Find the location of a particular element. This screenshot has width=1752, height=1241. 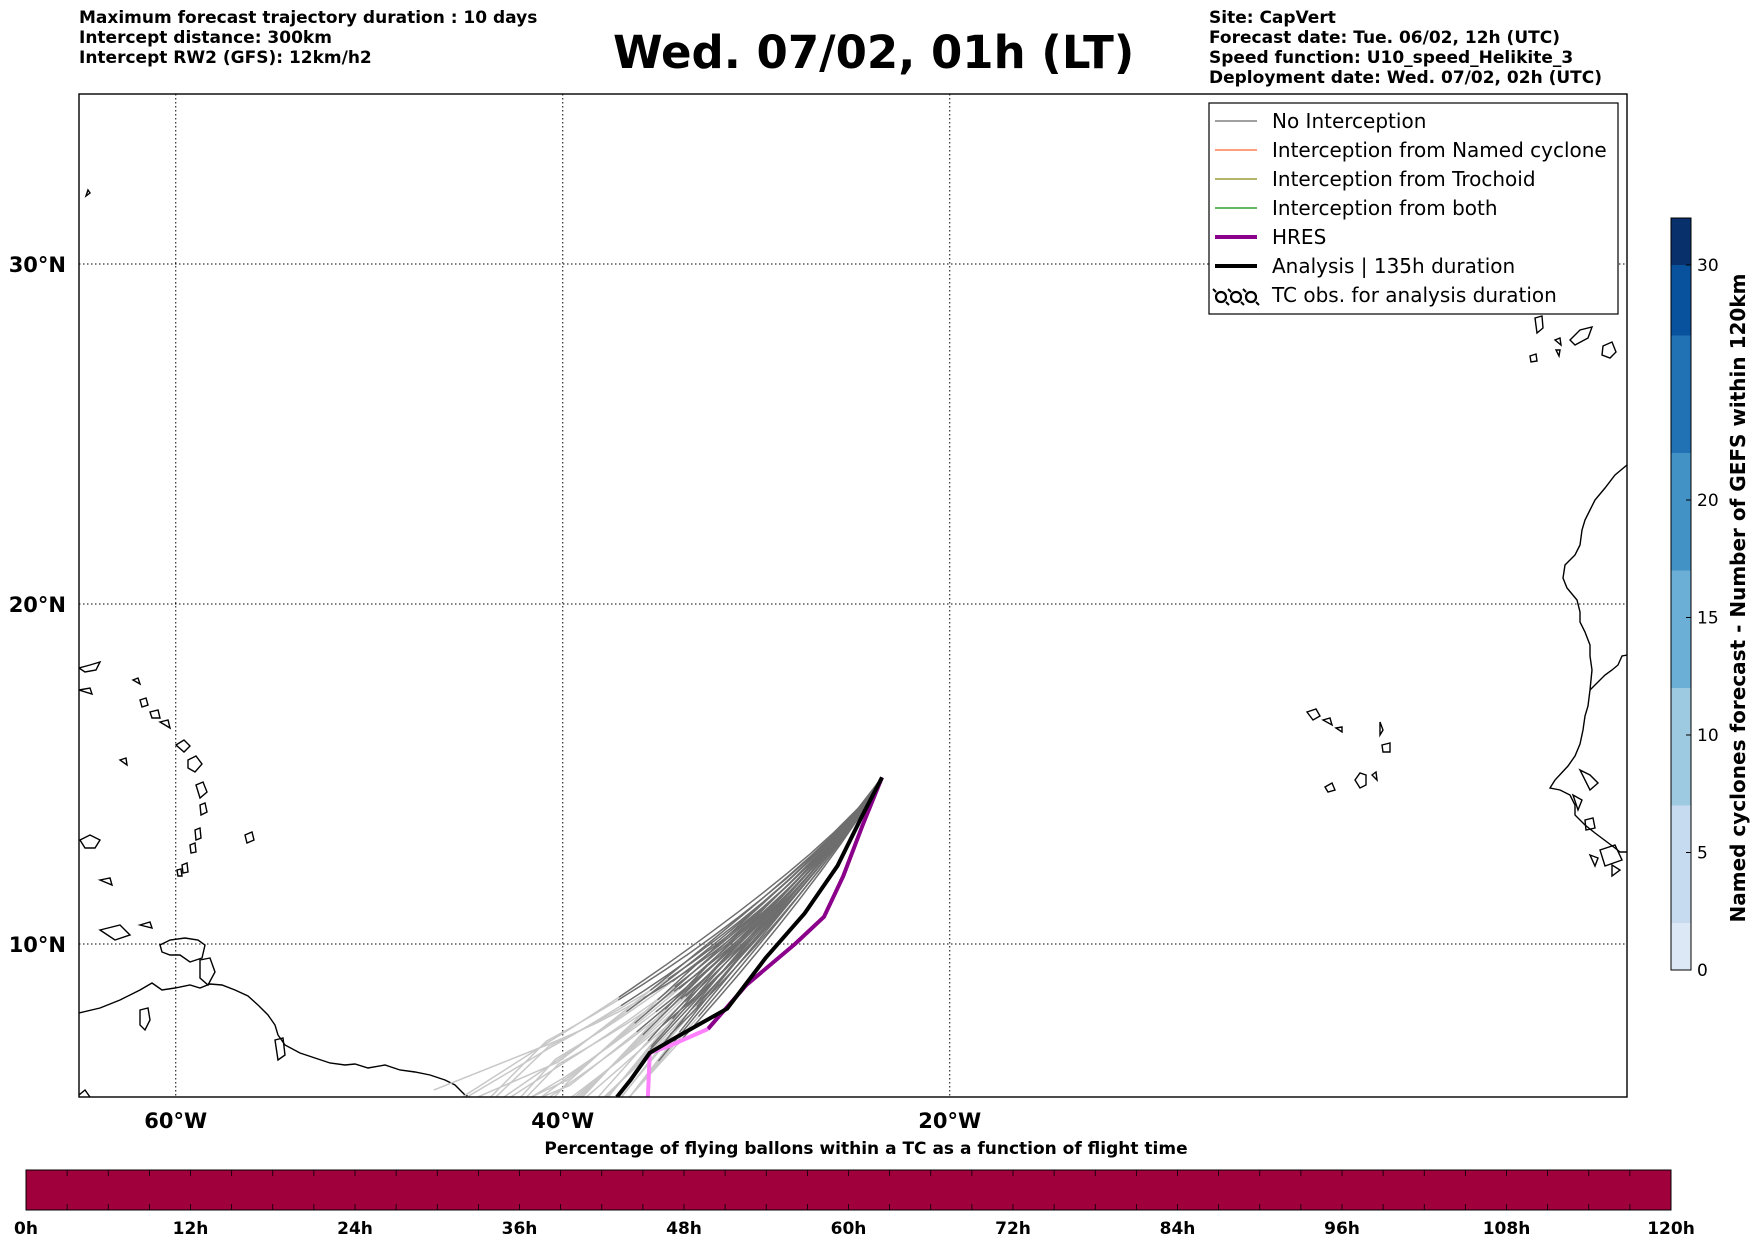

analysis-line is located at coordinates (749, 936).